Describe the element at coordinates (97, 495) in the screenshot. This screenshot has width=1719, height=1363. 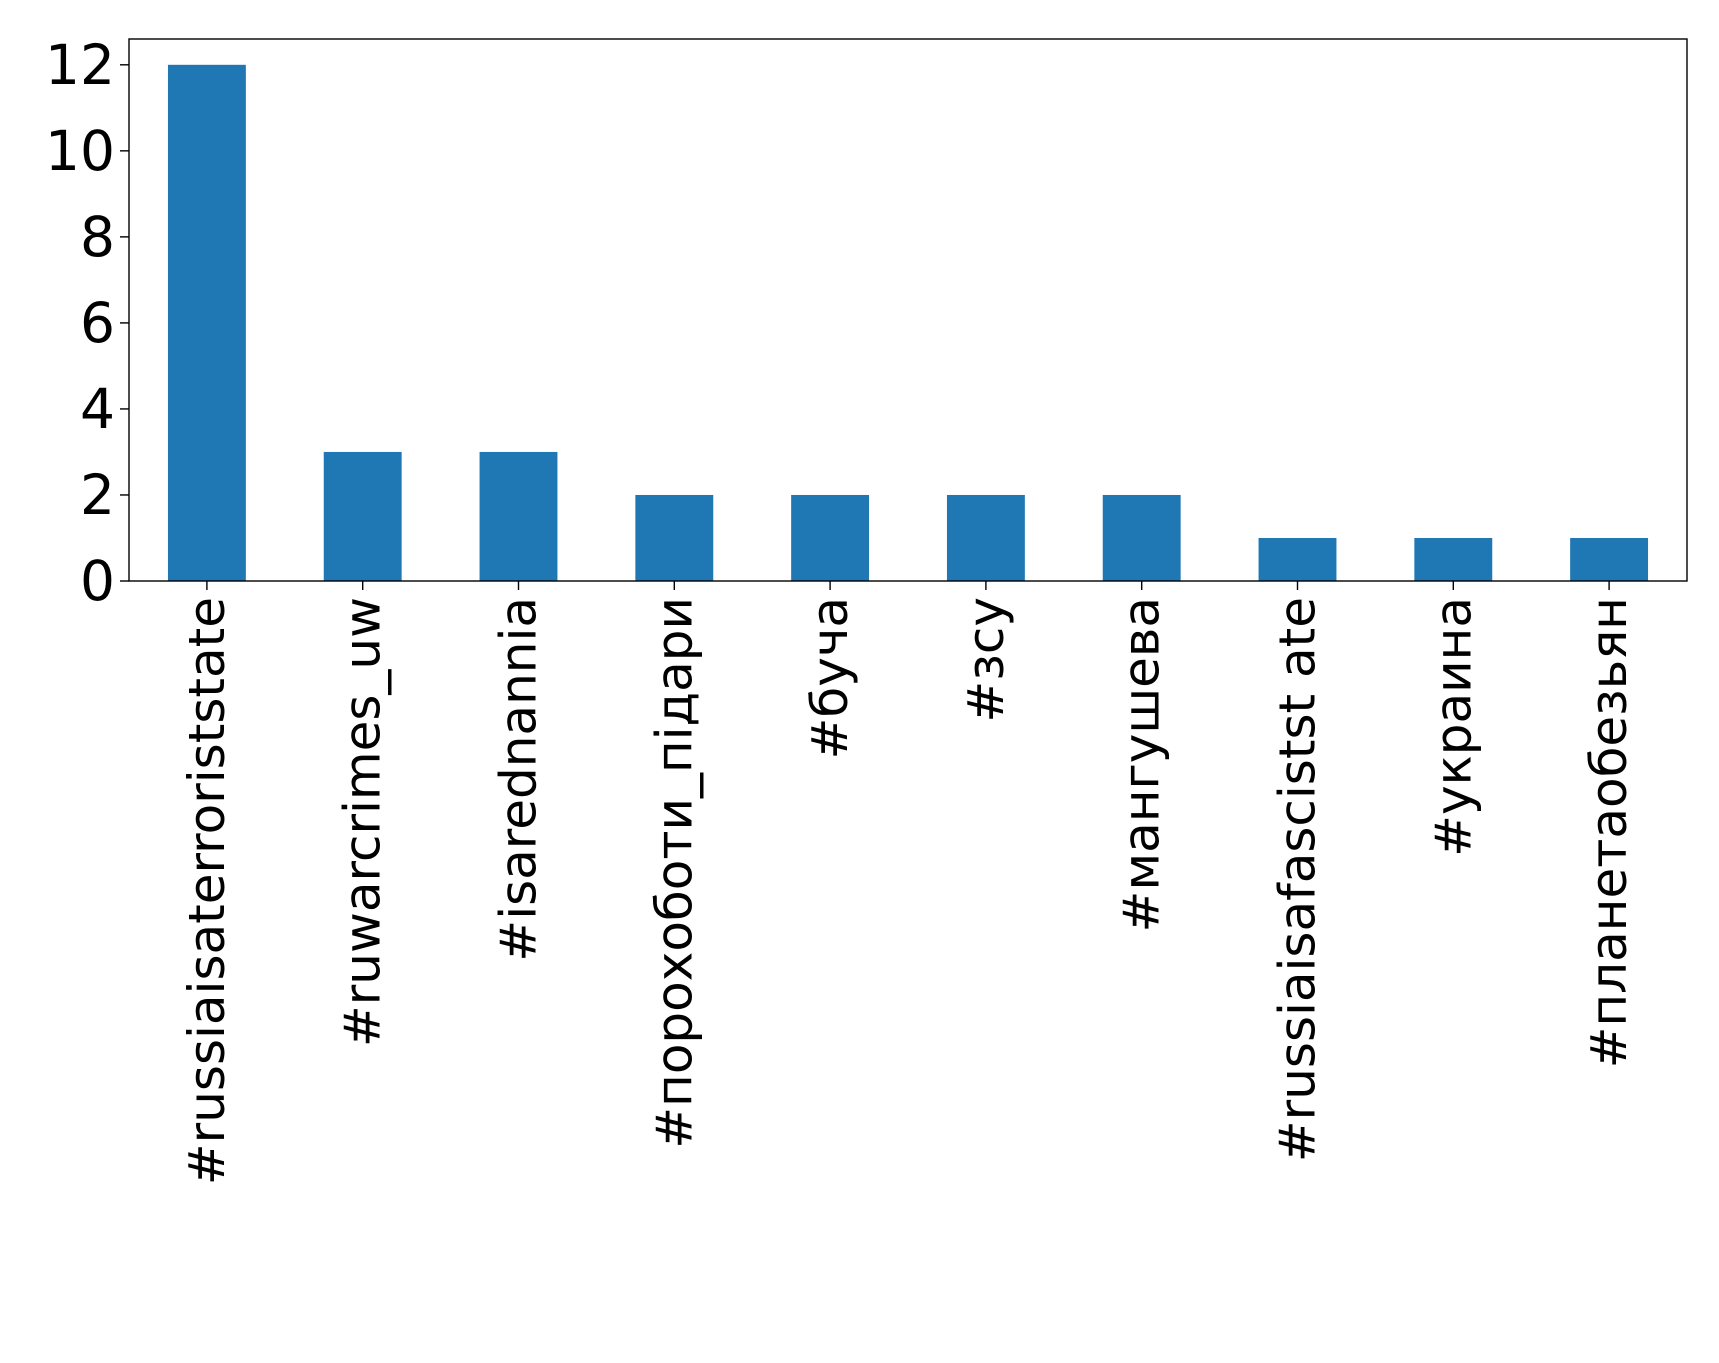
I see `y-tick-label: 2` at that location.